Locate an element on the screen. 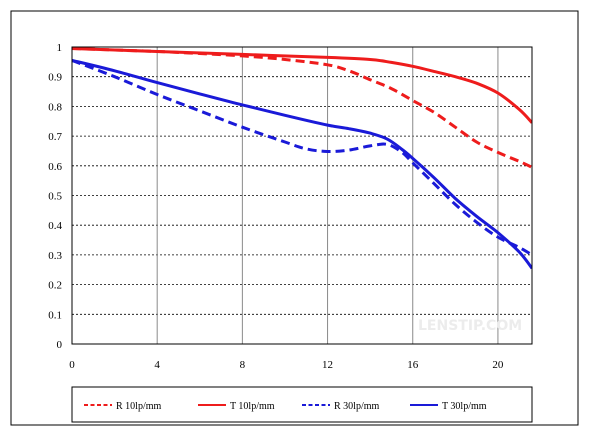  y-tick-label: 0.5 is located at coordinates (55, 197).